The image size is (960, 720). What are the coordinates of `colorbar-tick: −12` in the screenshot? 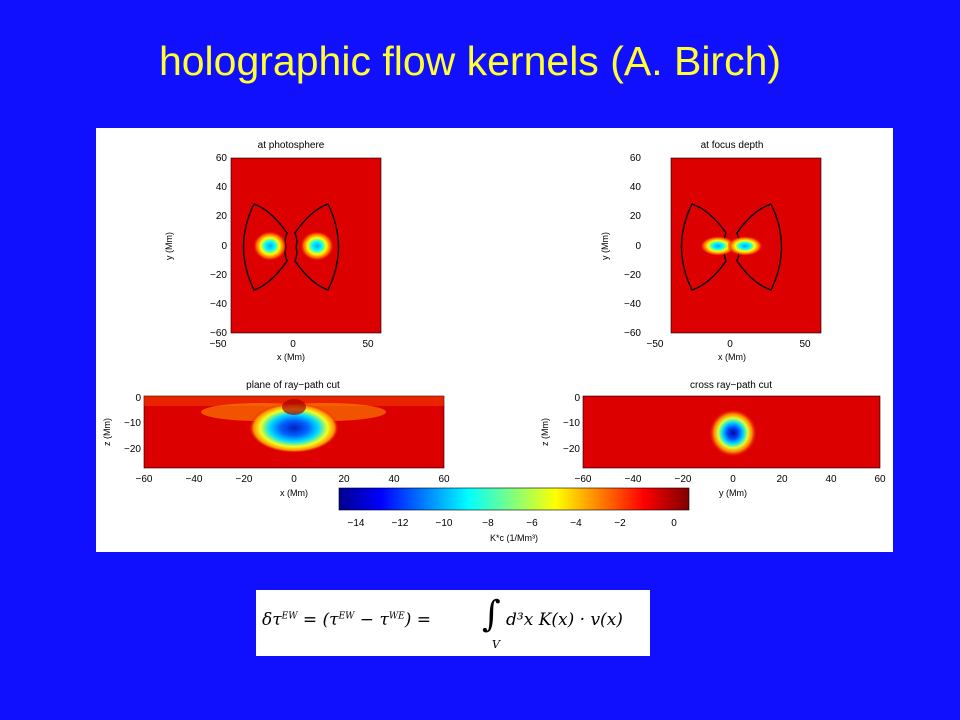 It's located at (400, 523).